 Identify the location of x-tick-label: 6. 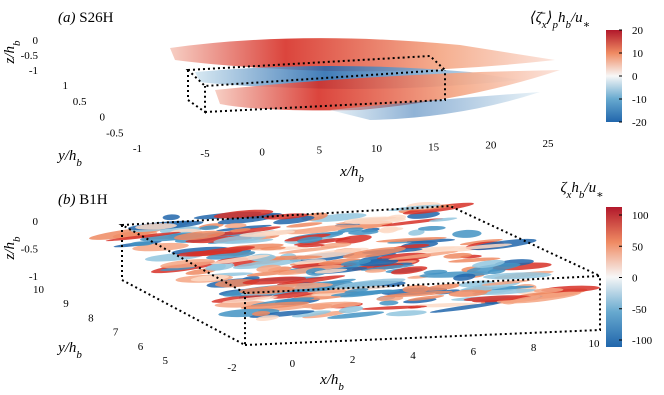
(474, 352).